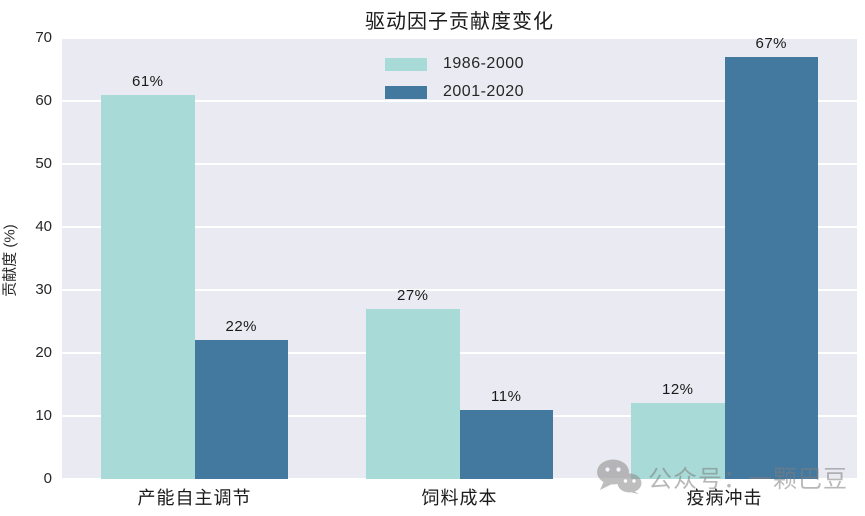  What do you see at coordinates (412, 295) in the screenshot?
I see `bar-value-label-1986-2000-饲料成本: 27%` at bounding box center [412, 295].